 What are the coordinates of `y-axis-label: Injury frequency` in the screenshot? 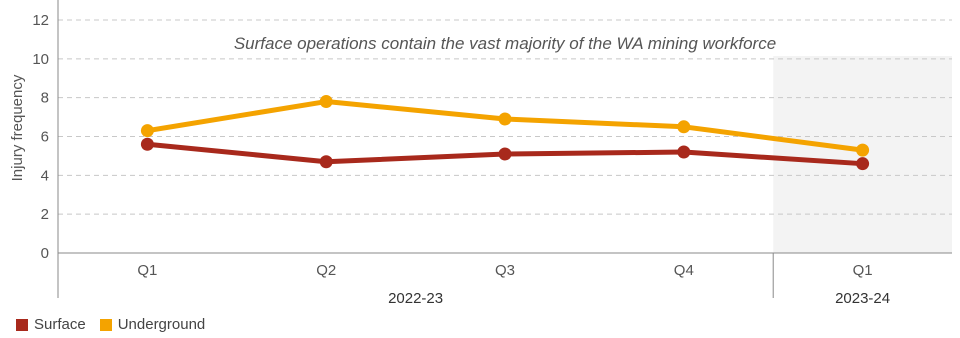 It's located at (17, 127).